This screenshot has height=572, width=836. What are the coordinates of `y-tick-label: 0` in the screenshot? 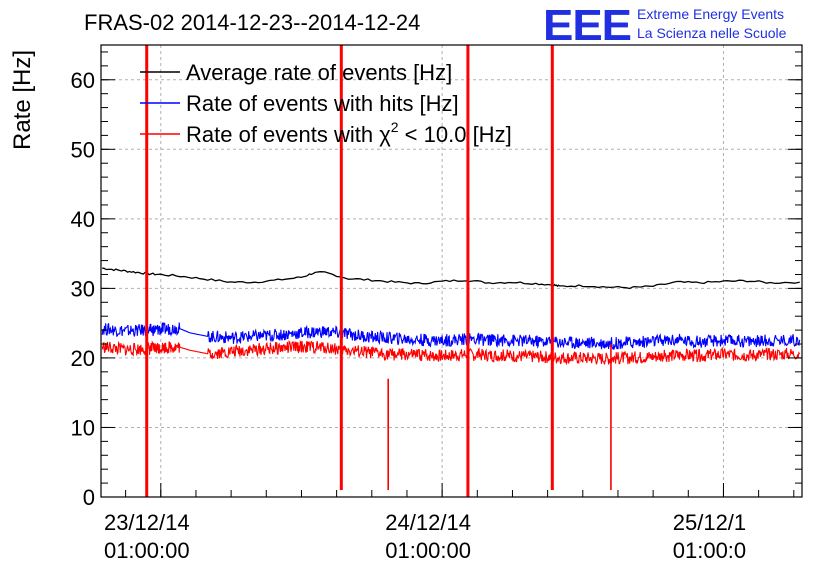 It's located at (89, 497).